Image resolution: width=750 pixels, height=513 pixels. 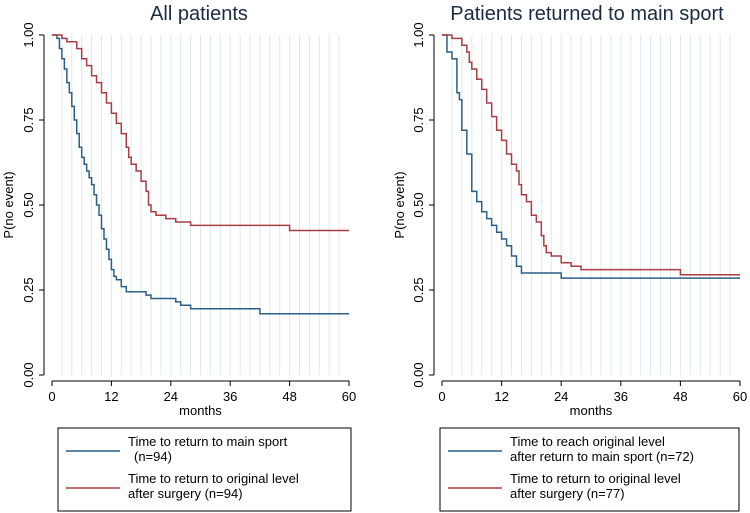 What do you see at coordinates (602, 456) in the screenshot?
I see `legend-label: after return to main sport (n=72)` at bounding box center [602, 456].